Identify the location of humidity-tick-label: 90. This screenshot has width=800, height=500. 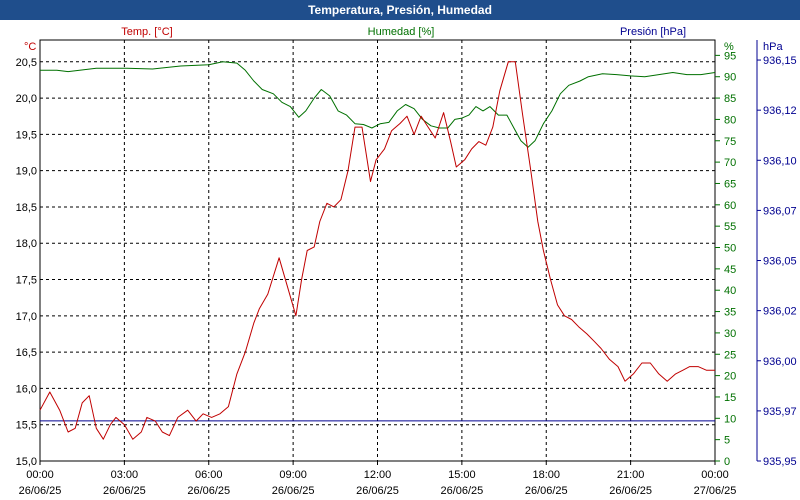
(730, 78).